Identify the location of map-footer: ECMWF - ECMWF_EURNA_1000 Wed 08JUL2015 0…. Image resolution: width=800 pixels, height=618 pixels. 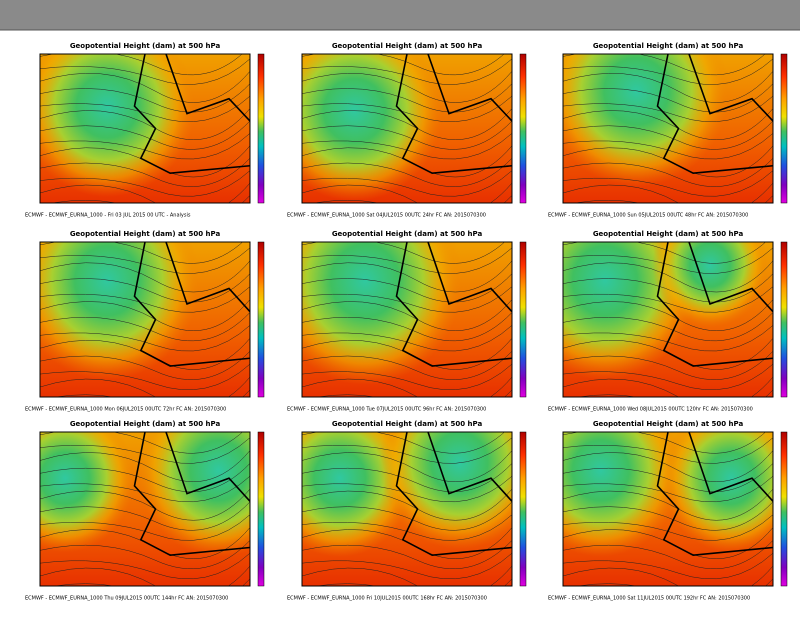
(650, 410).